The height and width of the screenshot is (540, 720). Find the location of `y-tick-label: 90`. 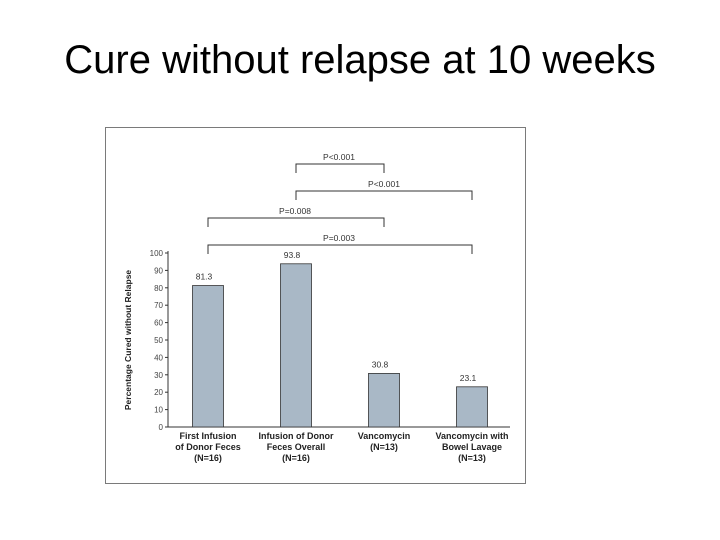

y-tick-label: 90 is located at coordinates (158, 270).